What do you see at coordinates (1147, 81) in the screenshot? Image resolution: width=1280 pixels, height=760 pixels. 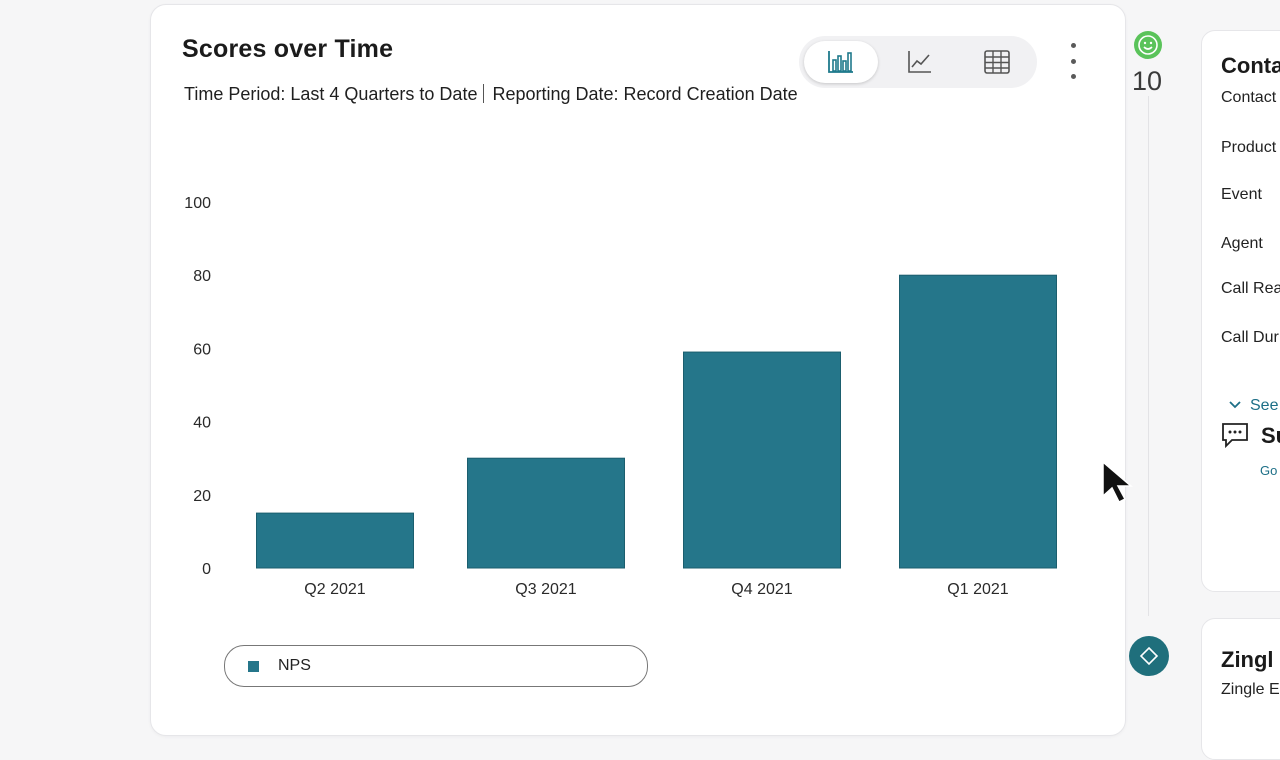 I see `nps-score-value: 10` at bounding box center [1147, 81].